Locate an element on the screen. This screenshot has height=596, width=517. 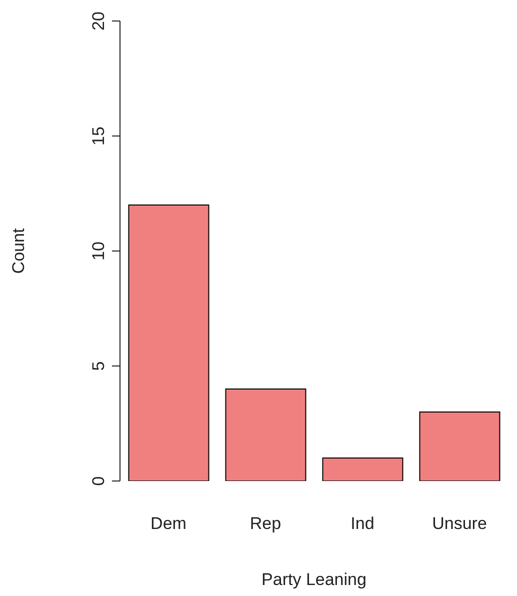
x-tick-label: Rep is located at coordinates (266, 524).